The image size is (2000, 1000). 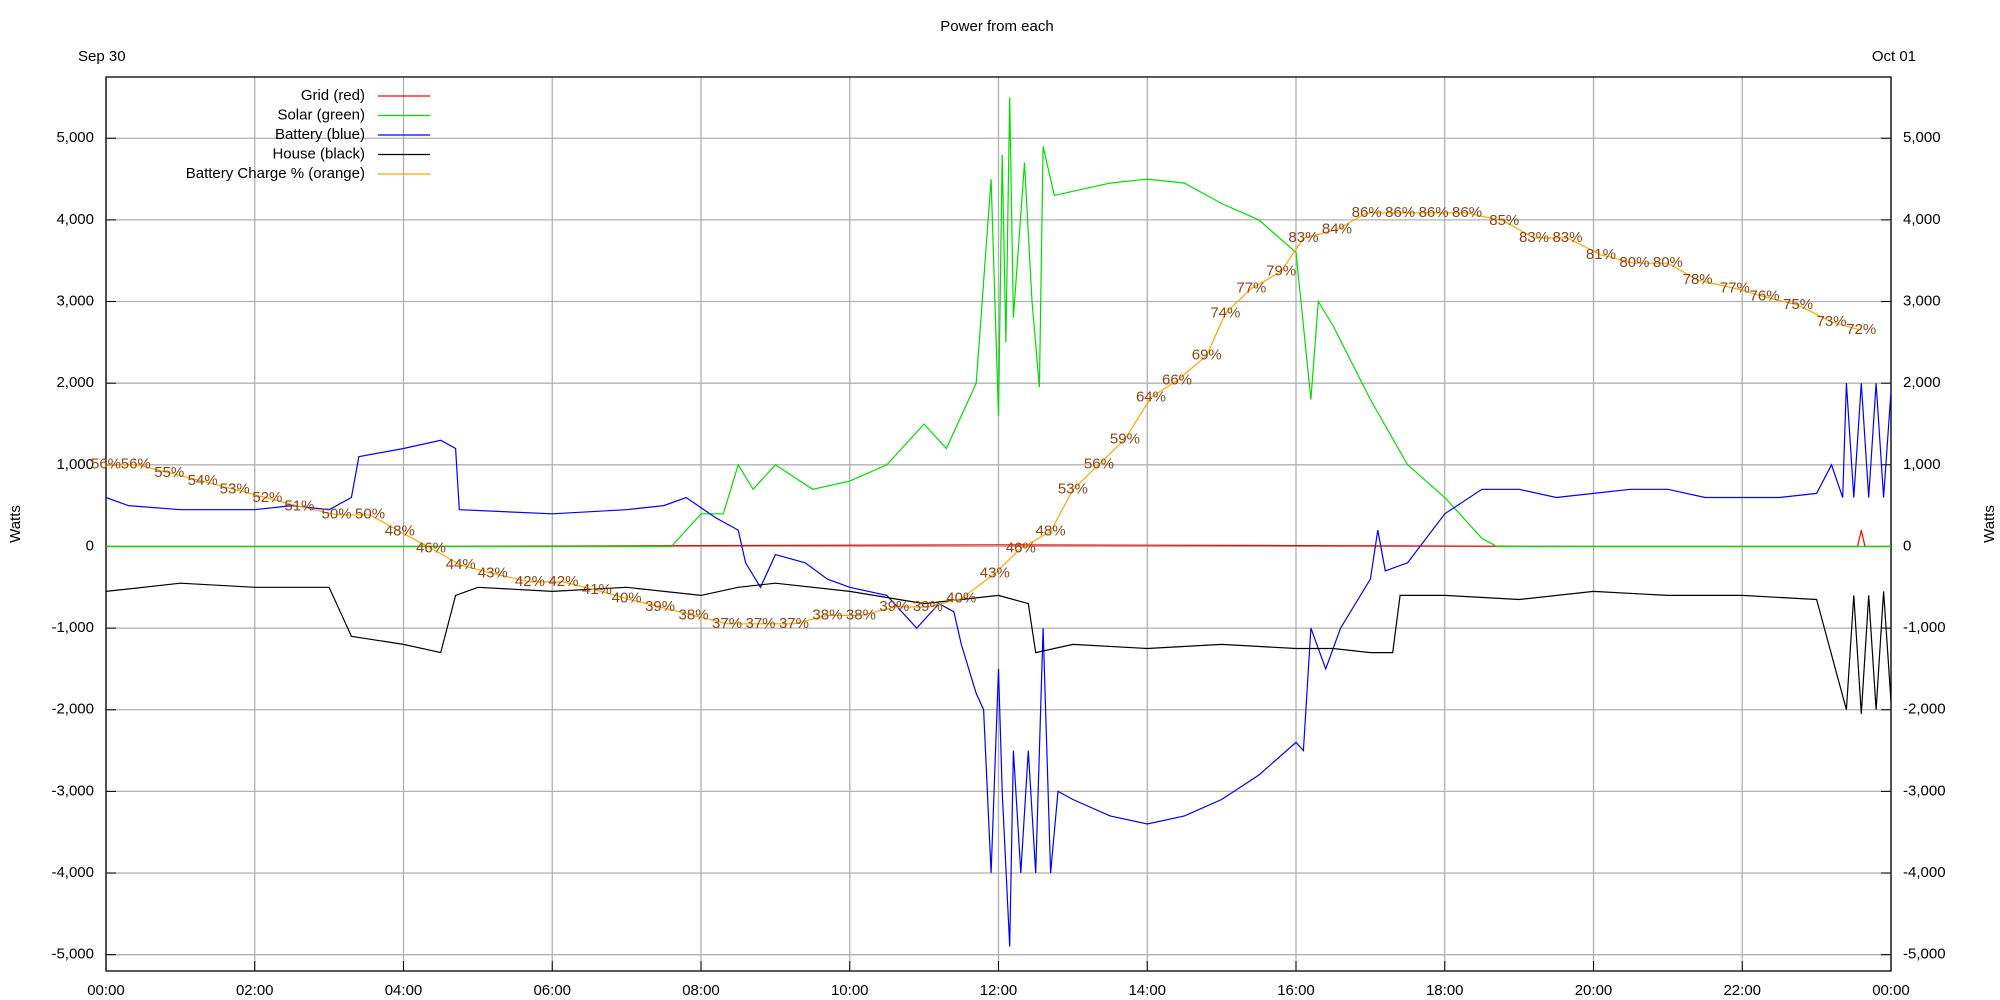 What do you see at coordinates (1601, 254) in the screenshot?
I see `data-label: 81%` at bounding box center [1601, 254].